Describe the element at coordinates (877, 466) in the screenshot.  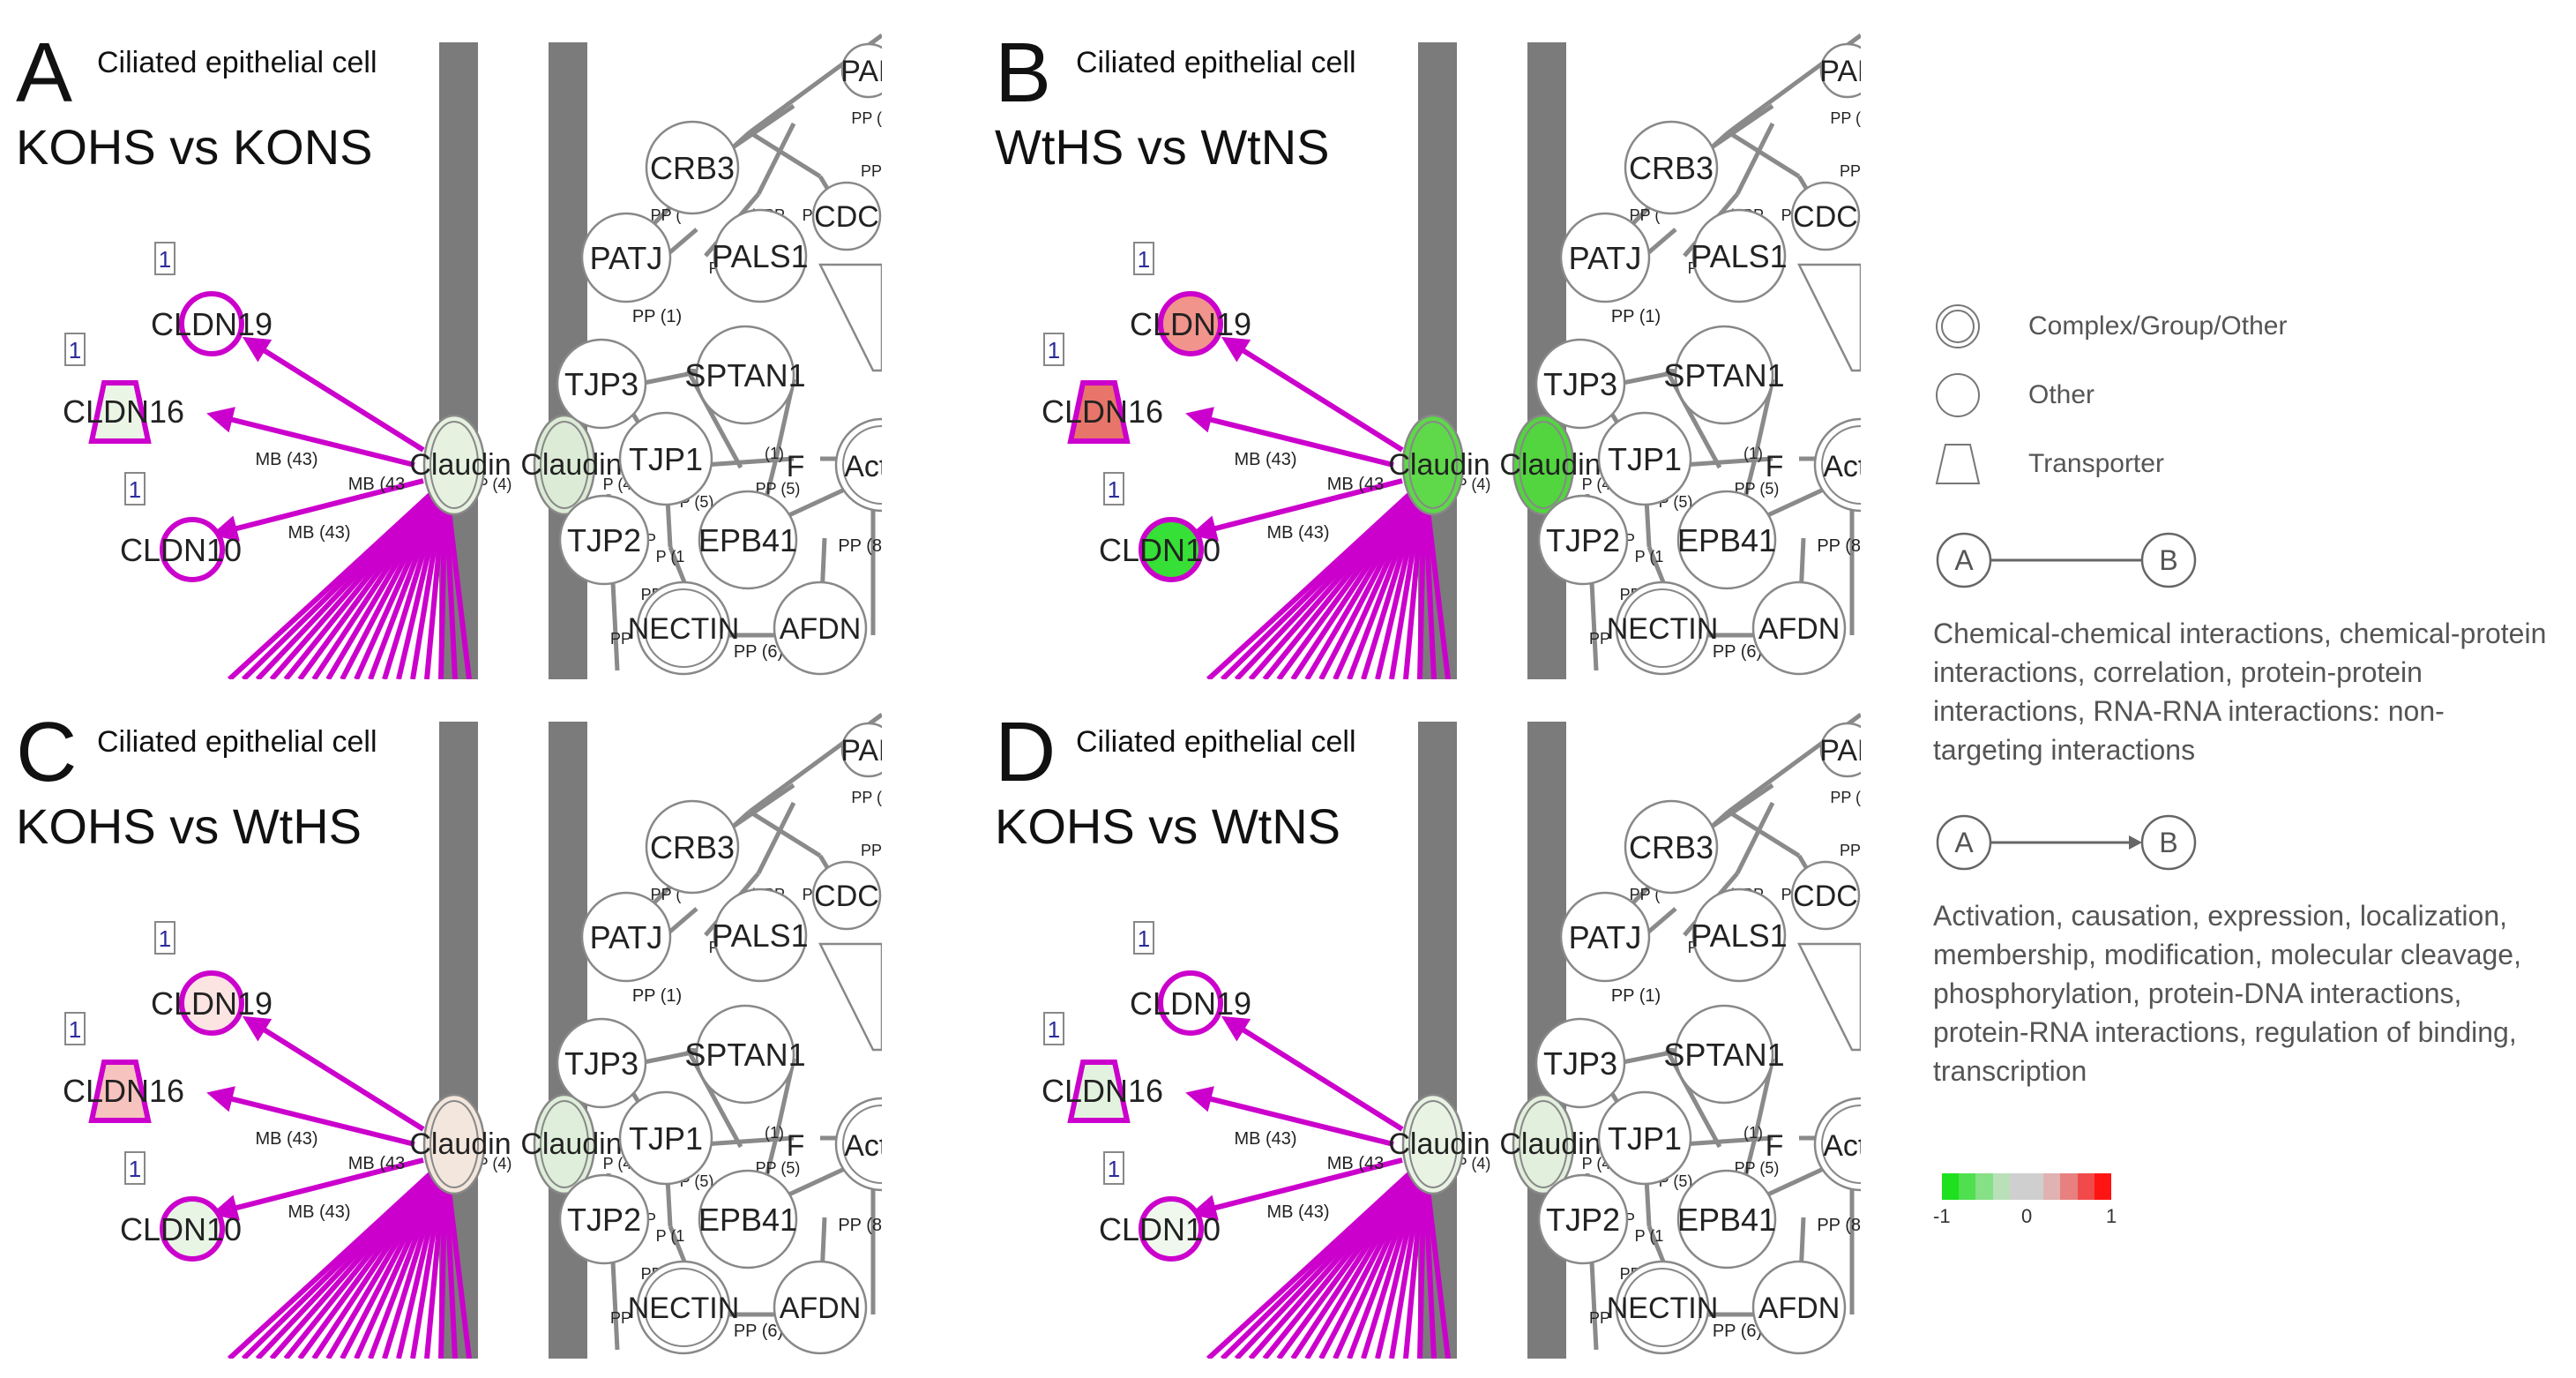
I see `actin-label: Actin` at that location.